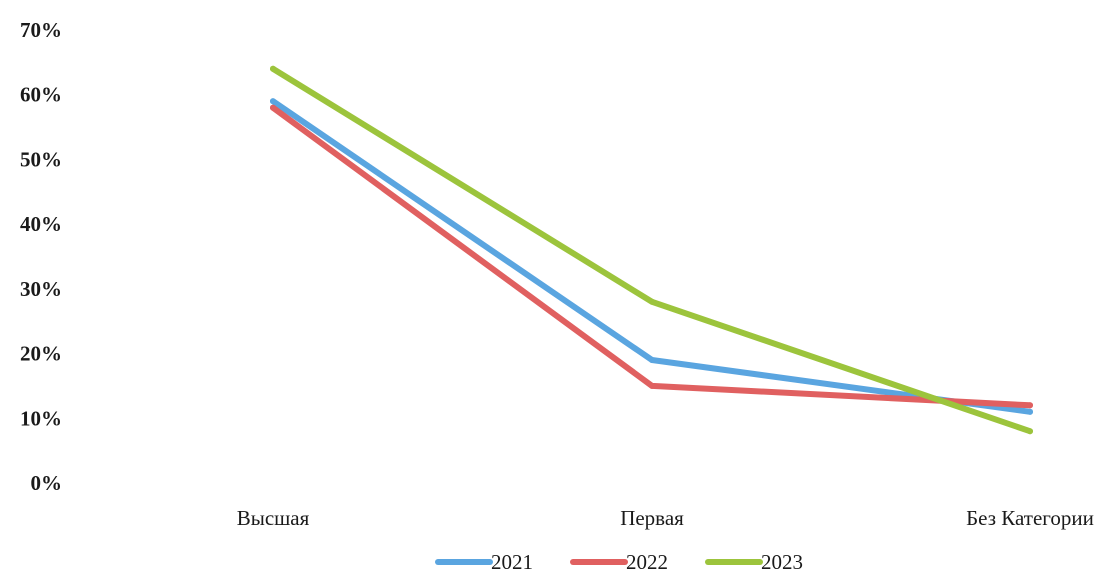 Image resolution: width=1113 pixels, height=582 pixels. I want to click on y-tick-label: 50%, so click(41, 159).